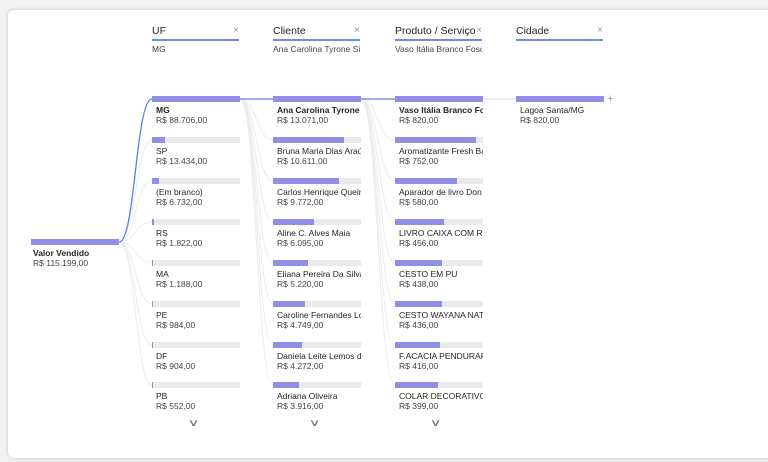 This screenshot has width=768, height=462. I want to click on cidade-node: Lagoa Santa/MG R$ 820,00, so click(560, 110).